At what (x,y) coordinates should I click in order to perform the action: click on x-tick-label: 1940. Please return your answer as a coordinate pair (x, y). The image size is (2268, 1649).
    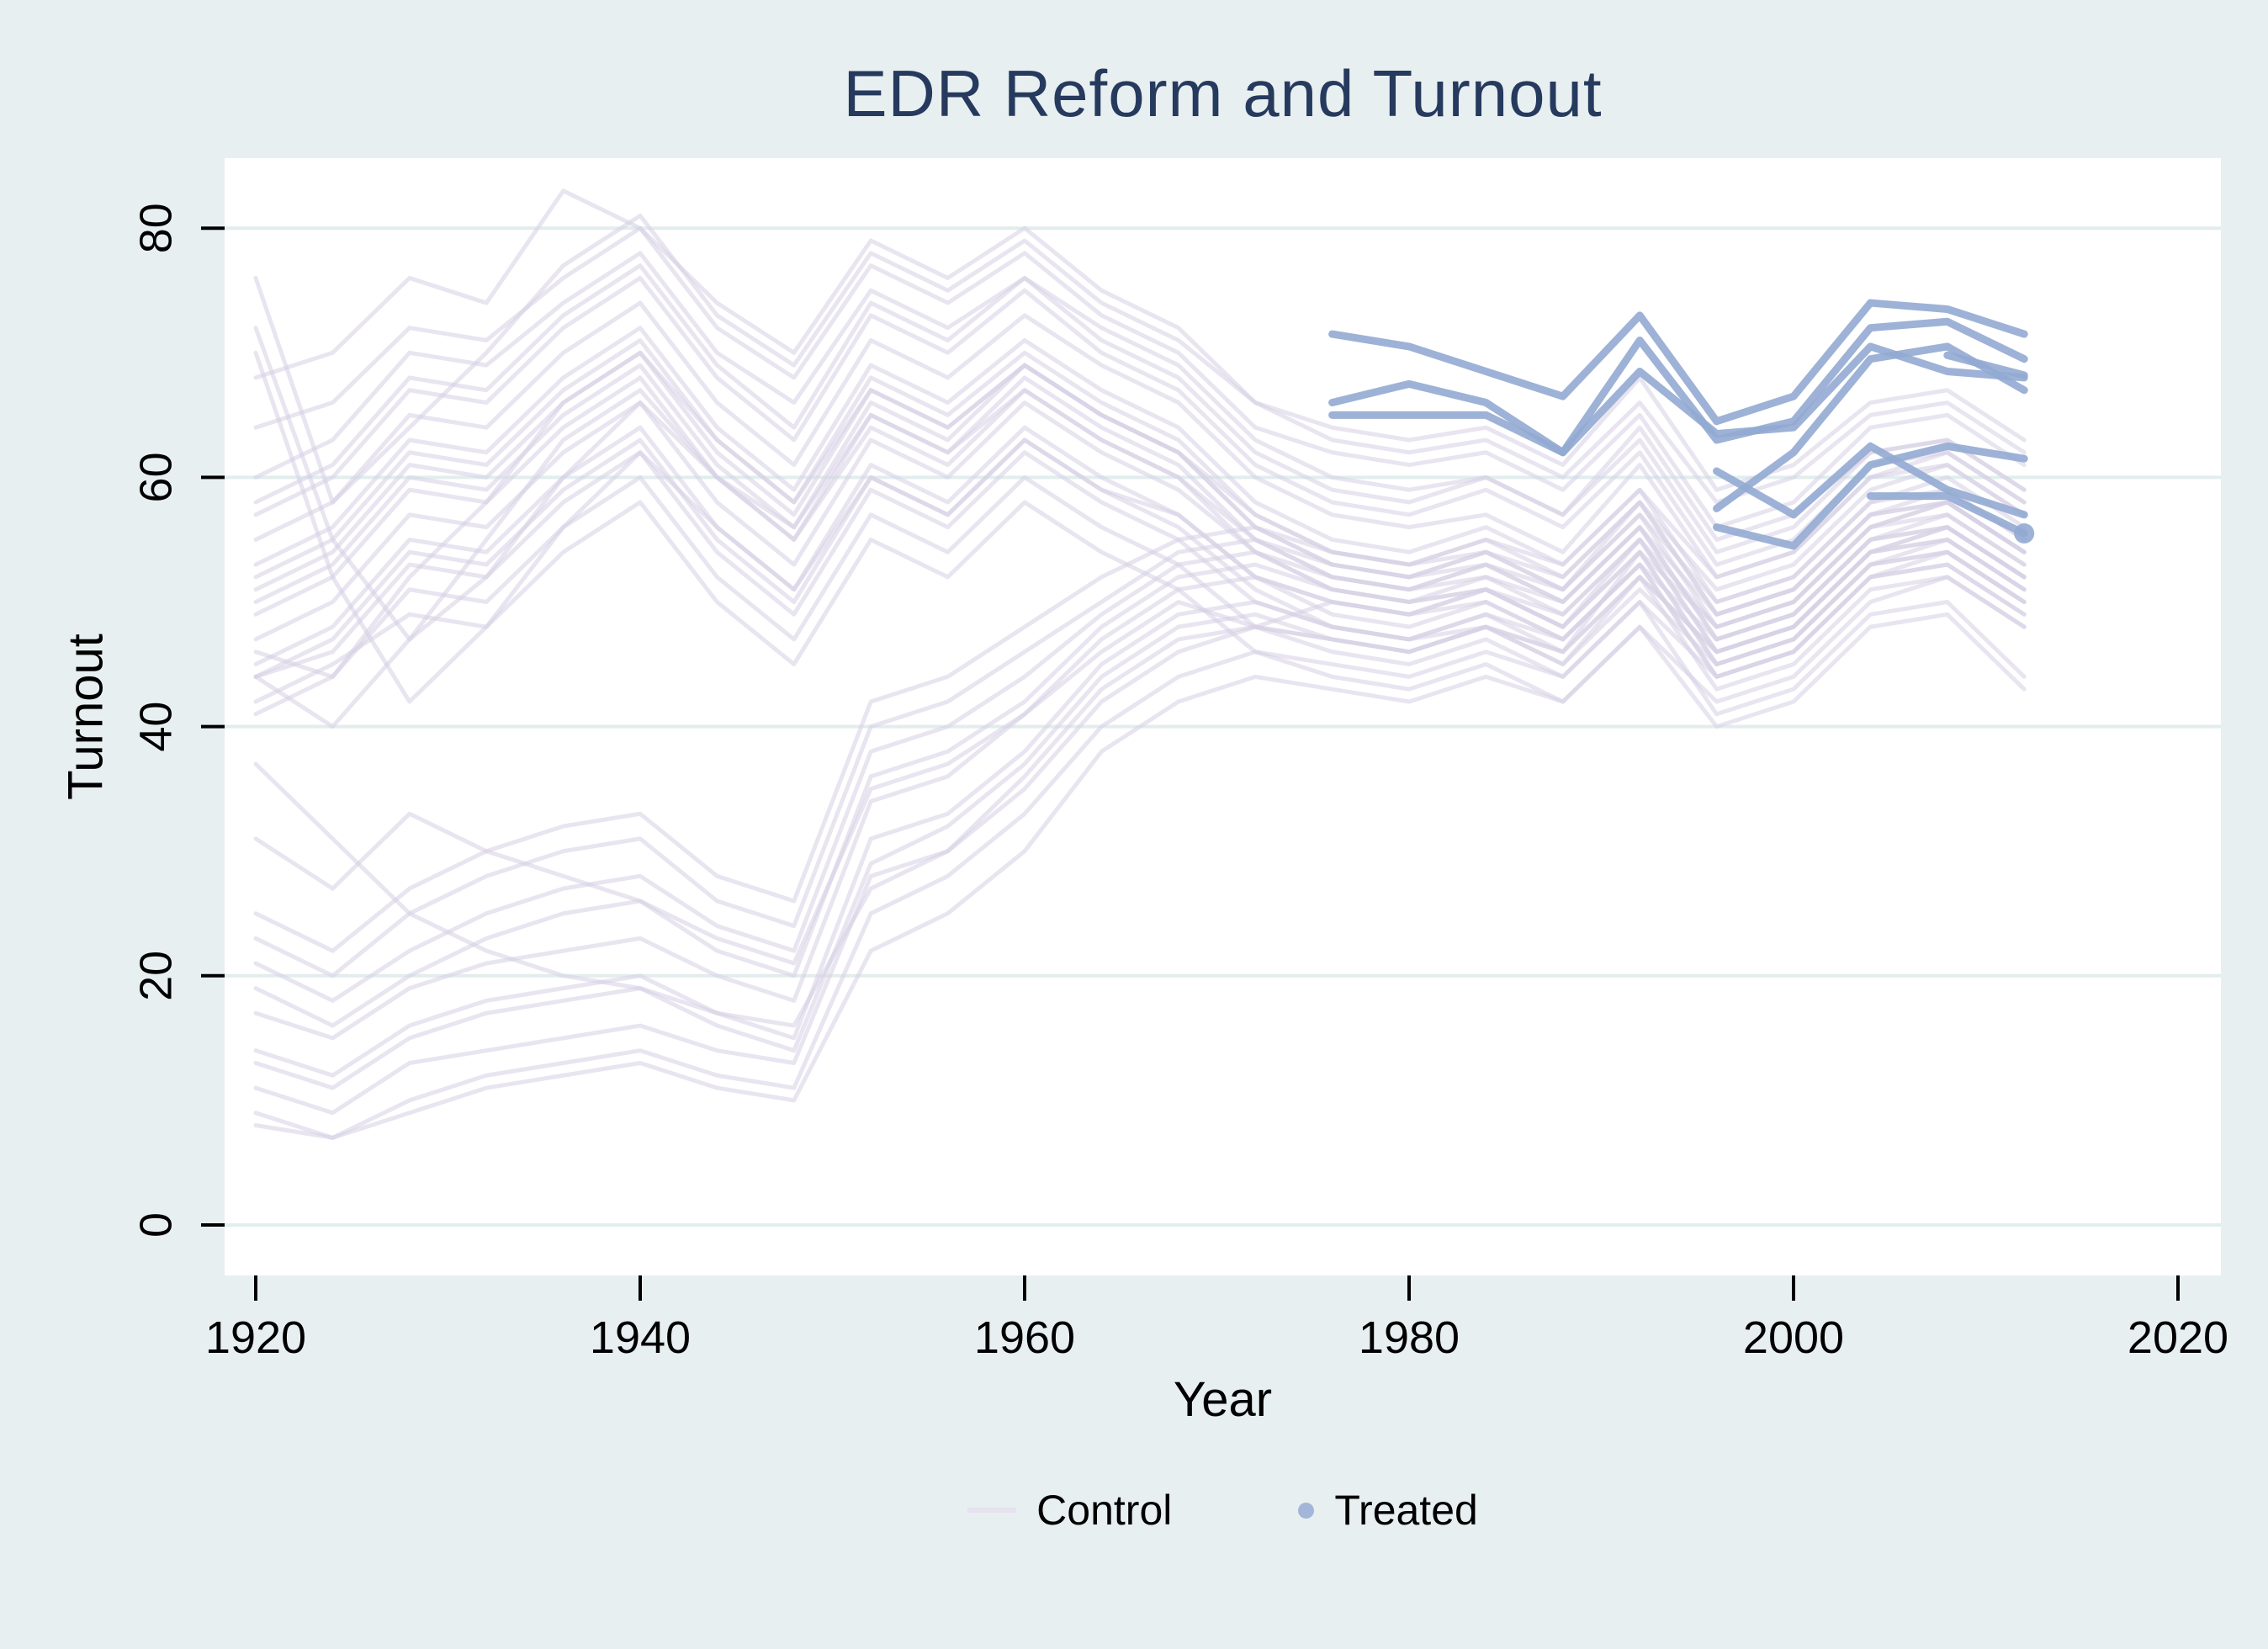
    Looking at the image, I should click on (641, 1337).